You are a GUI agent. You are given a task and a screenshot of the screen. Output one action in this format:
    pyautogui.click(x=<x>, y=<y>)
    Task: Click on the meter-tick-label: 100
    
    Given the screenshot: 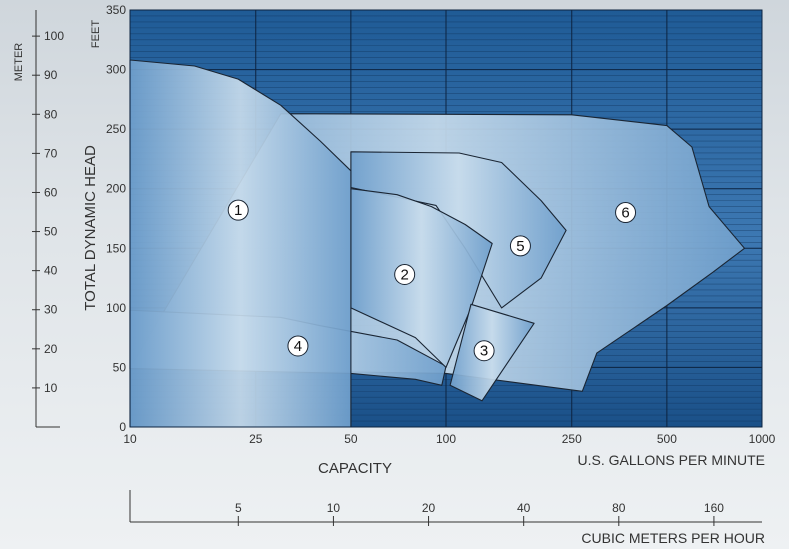 What is the action you would take?
    pyautogui.click(x=54, y=36)
    